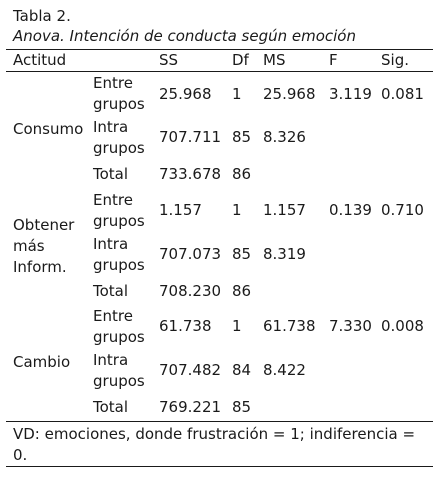 The width and height of the screenshot is (441, 481). Describe the element at coordinates (169, 60) in the screenshot. I see `header-ss: SS` at that location.